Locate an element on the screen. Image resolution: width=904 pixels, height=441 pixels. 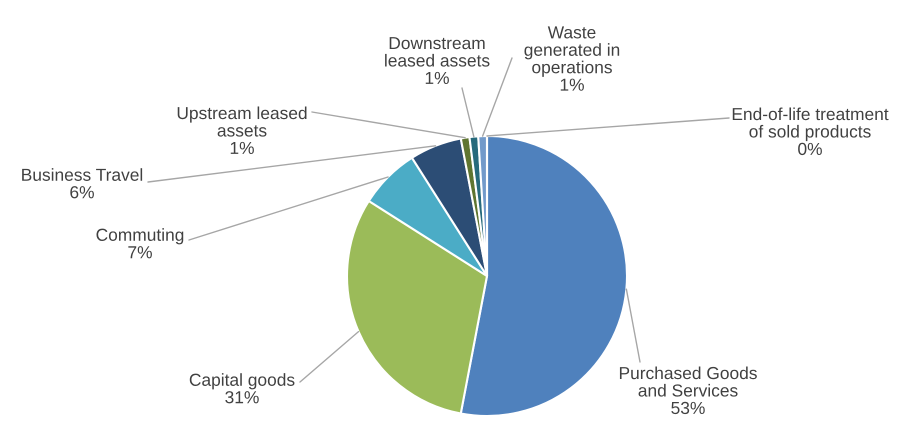
slice-label: Upstream leased assets is located at coordinates (242, 121).